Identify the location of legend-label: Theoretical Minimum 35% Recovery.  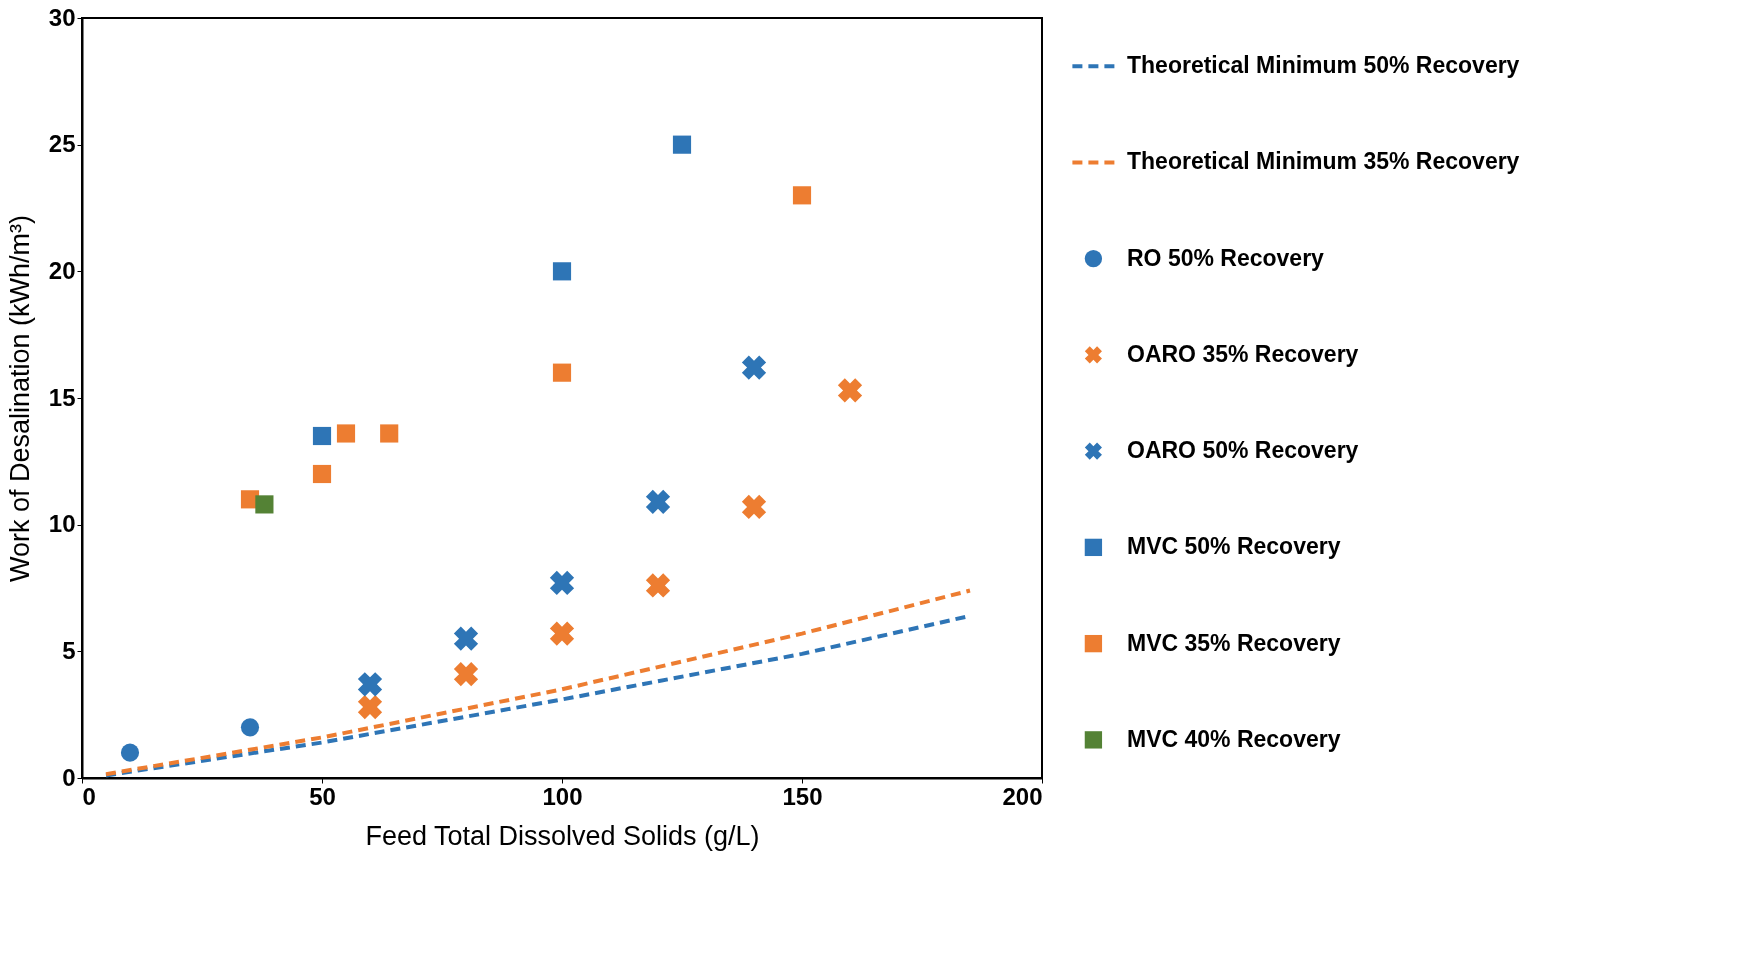
(1323, 161).